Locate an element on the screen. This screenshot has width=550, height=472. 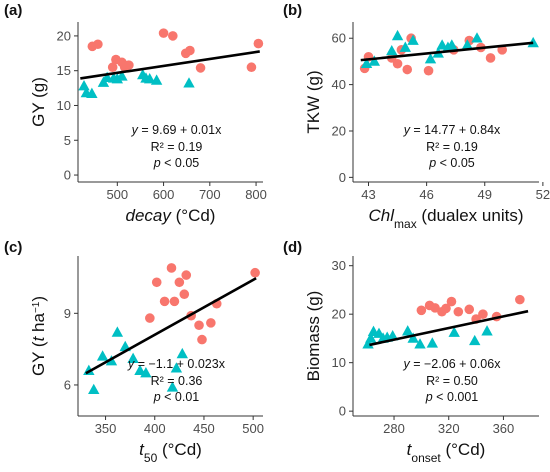
p-value: p < 0.001 is located at coordinates (452, 397).